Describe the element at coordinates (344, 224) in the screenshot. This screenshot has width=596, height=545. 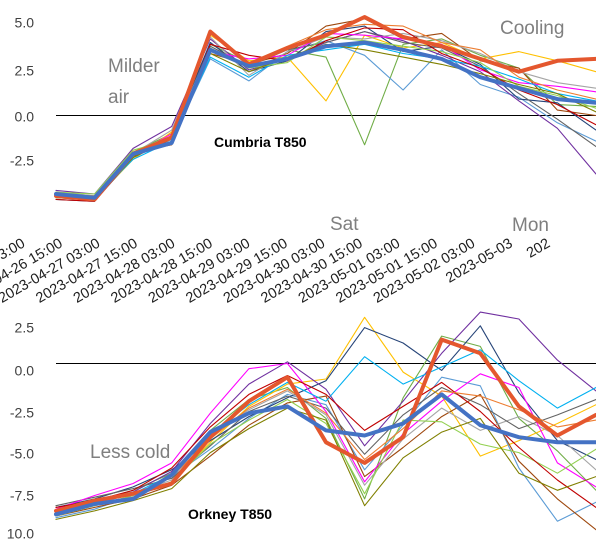
I see `annotation-label: Sat` at that location.